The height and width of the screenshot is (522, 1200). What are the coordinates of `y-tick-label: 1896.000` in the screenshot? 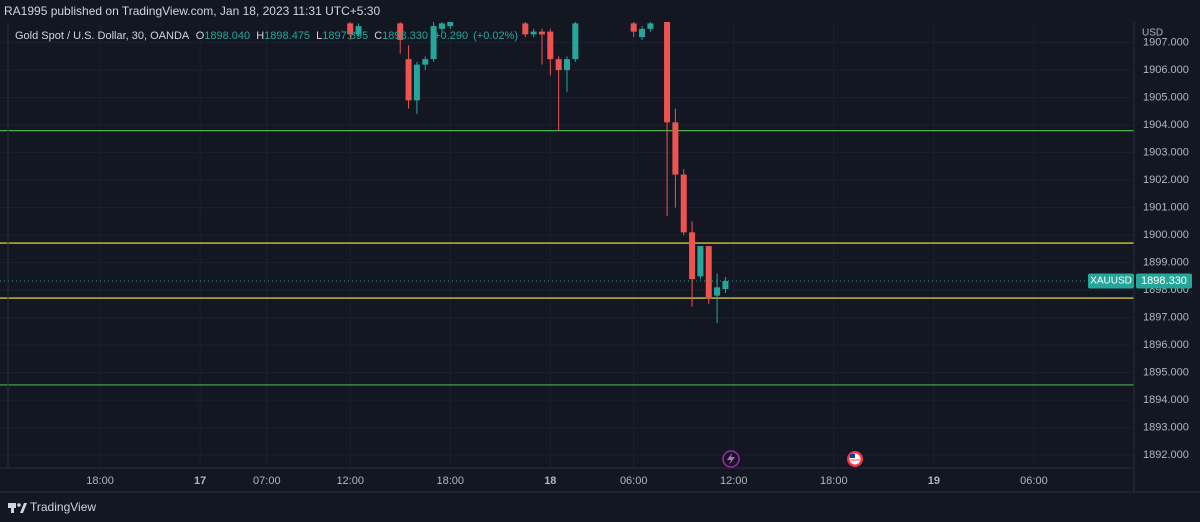 It's located at (1166, 345).